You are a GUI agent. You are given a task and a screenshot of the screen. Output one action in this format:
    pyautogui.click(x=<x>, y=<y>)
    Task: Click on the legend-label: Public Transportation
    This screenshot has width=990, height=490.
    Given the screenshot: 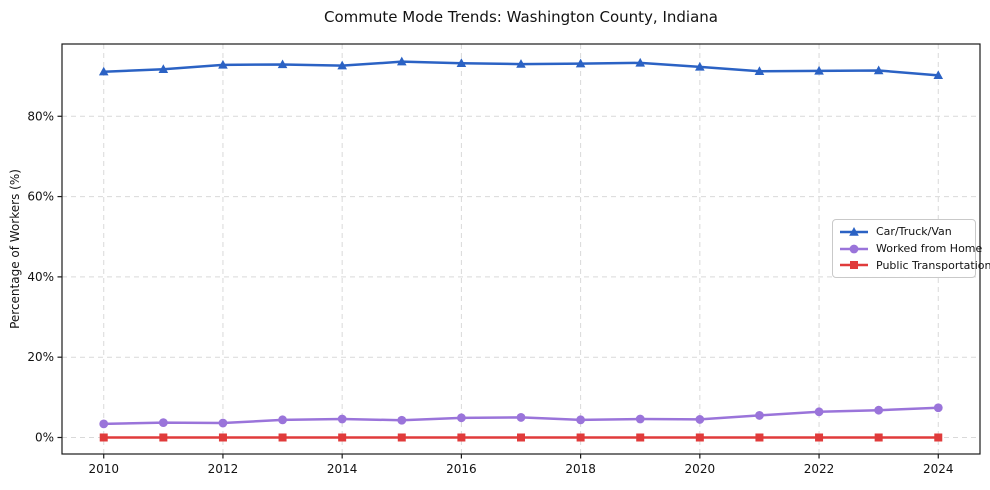 What is the action you would take?
    pyautogui.click(x=933, y=265)
    